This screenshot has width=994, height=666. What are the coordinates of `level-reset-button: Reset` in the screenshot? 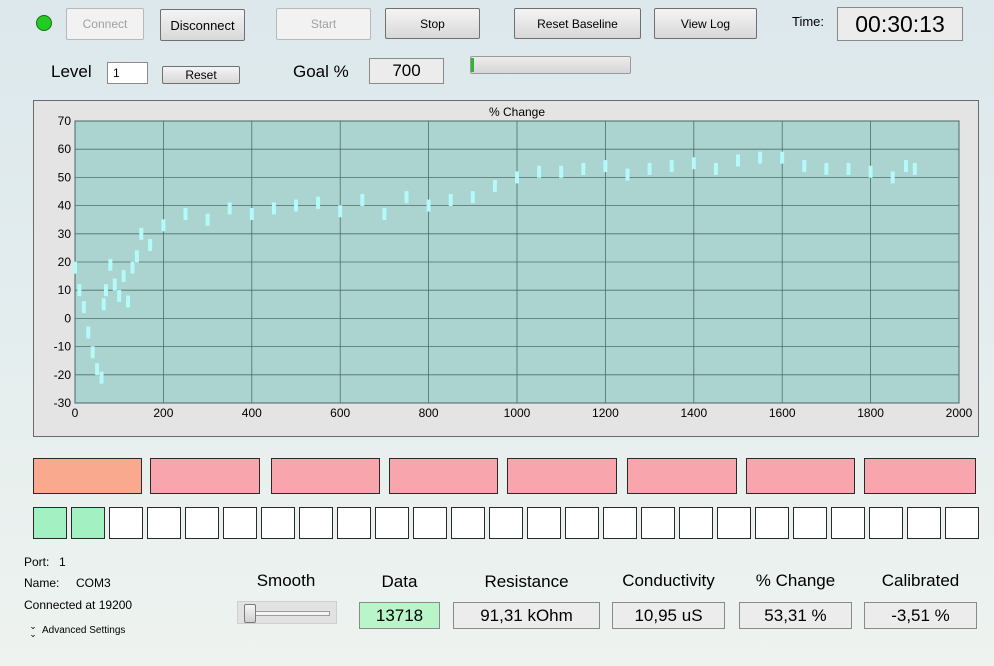 It's located at (201, 75).